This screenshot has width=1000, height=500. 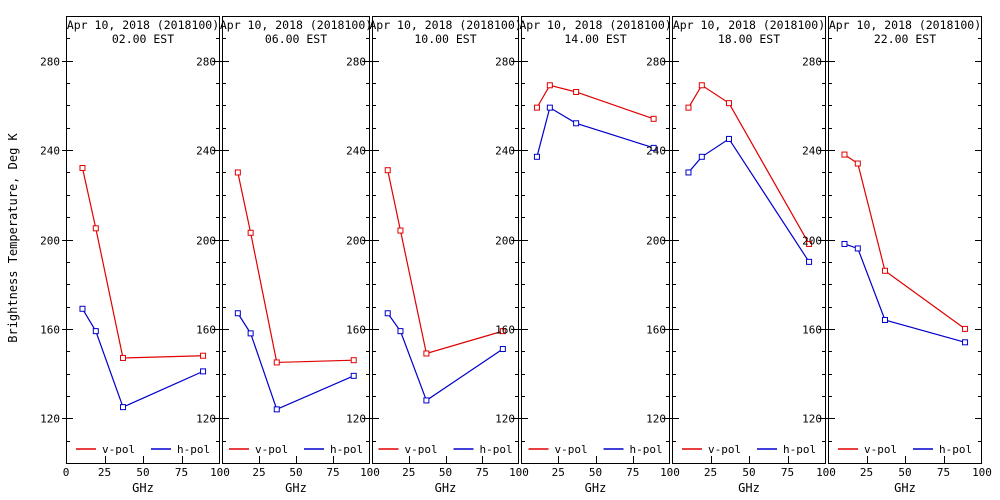 What do you see at coordinates (66, 472) in the screenshot?
I see `x-tick-label: 0` at bounding box center [66, 472].